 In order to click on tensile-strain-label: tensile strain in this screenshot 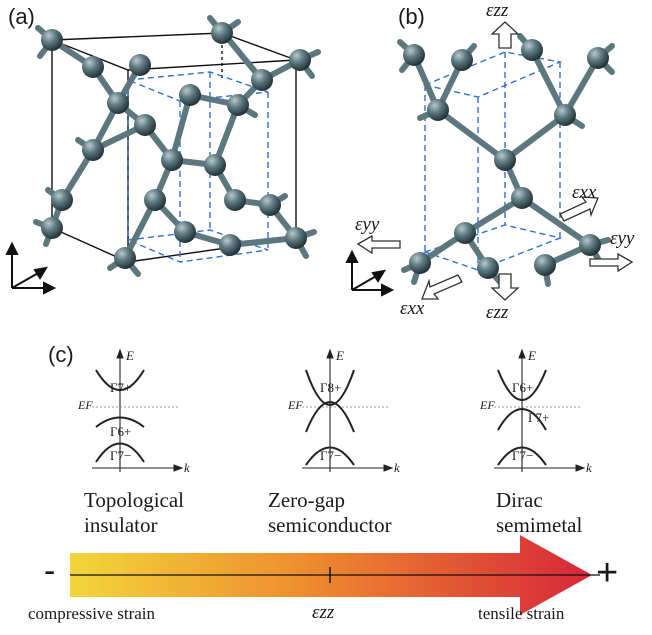, I will do `click(521, 613)`.